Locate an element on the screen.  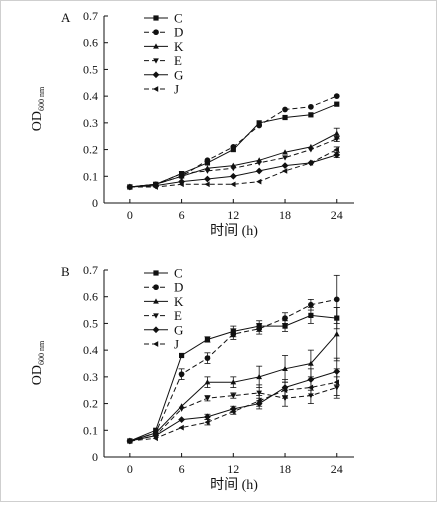
series-line-E is located at coordinates (233, 414).